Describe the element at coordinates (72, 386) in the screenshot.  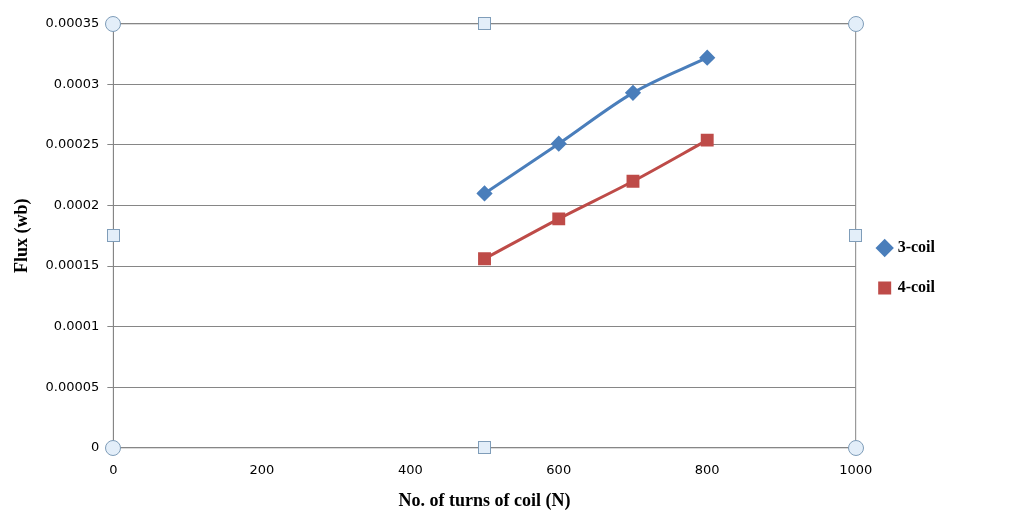
I see `y-tick-label: 0.00005` at that location.